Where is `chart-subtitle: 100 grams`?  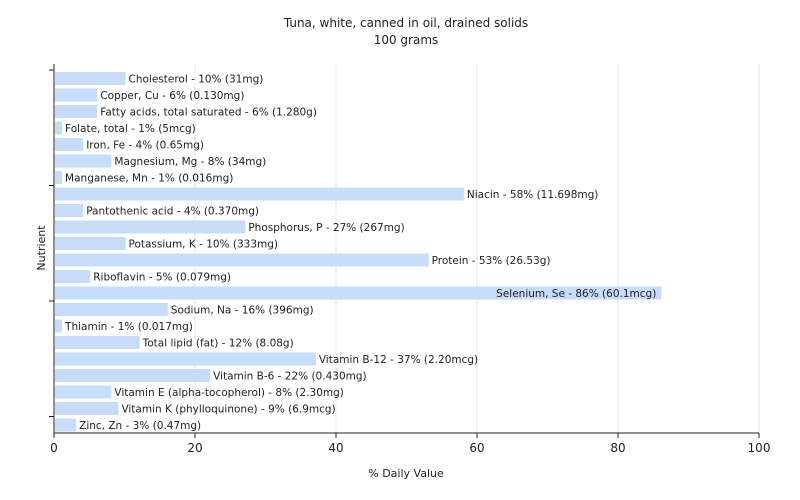
chart-subtitle: 100 grams is located at coordinates (406, 40).